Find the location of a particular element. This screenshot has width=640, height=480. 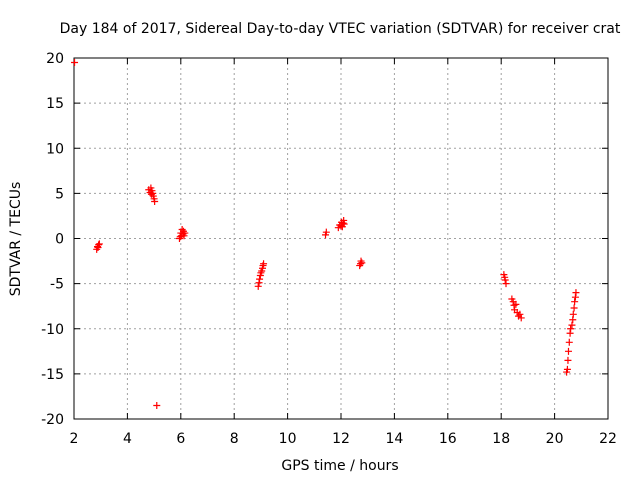

y-tick-label: 5 is located at coordinates (59, 194).